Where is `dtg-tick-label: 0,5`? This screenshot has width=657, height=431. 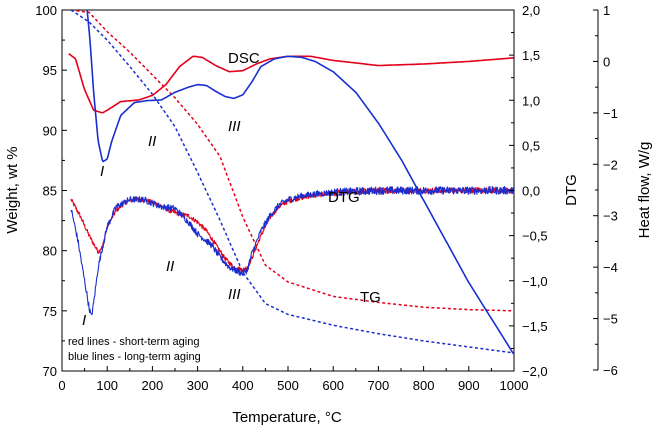 dtg-tick-label: 0,5 is located at coordinates (531, 145).